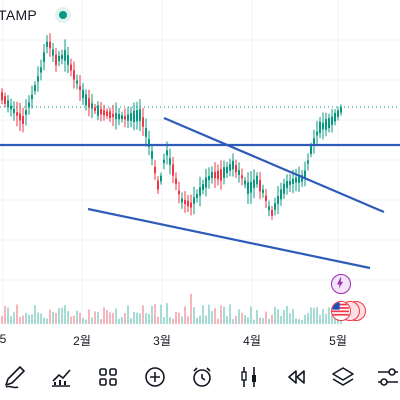 This screenshot has height=400, width=400. What do you see at coordinates (200, 337) in the screenshot?
I see `time-axis: 5 2월 3월 4월 5월` at bounding box center [200, 337].